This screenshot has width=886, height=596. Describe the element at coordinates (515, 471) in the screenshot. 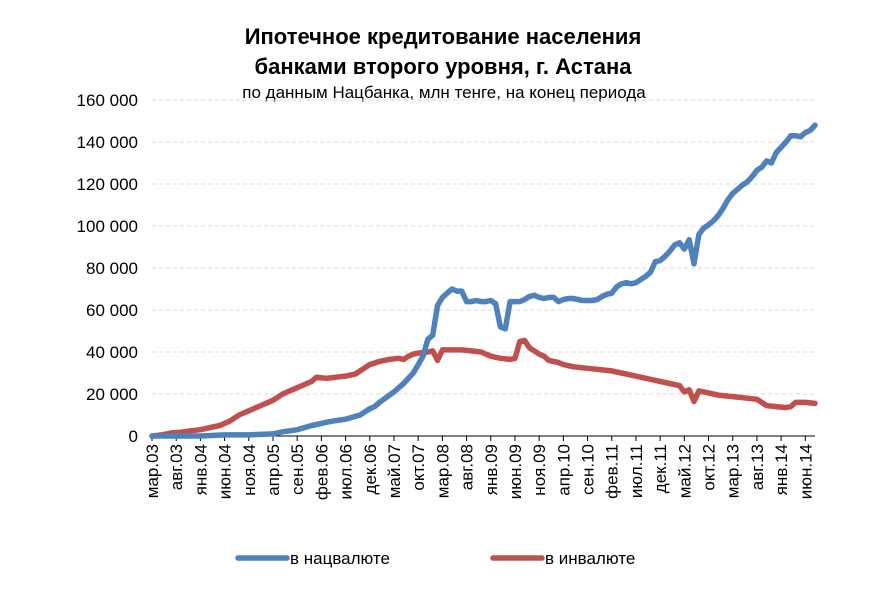

I see `x-tick-label: июн.09` at that location.